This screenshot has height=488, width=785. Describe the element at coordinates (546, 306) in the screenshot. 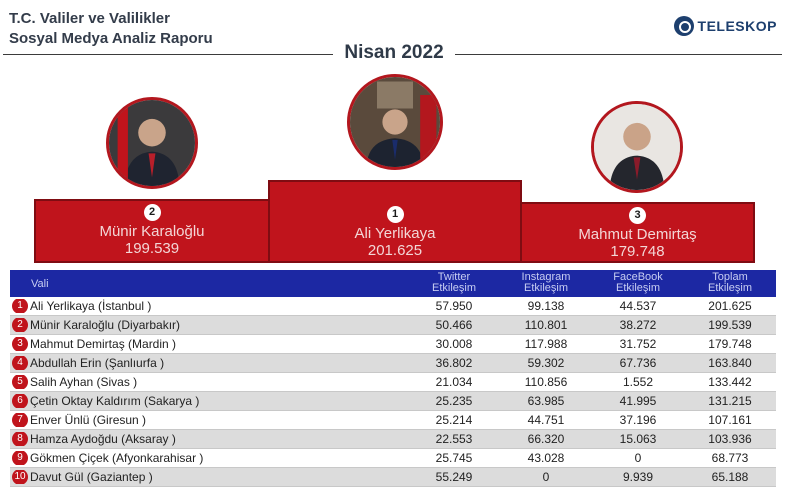

I see `cell-instagram: 99.138` at that location.